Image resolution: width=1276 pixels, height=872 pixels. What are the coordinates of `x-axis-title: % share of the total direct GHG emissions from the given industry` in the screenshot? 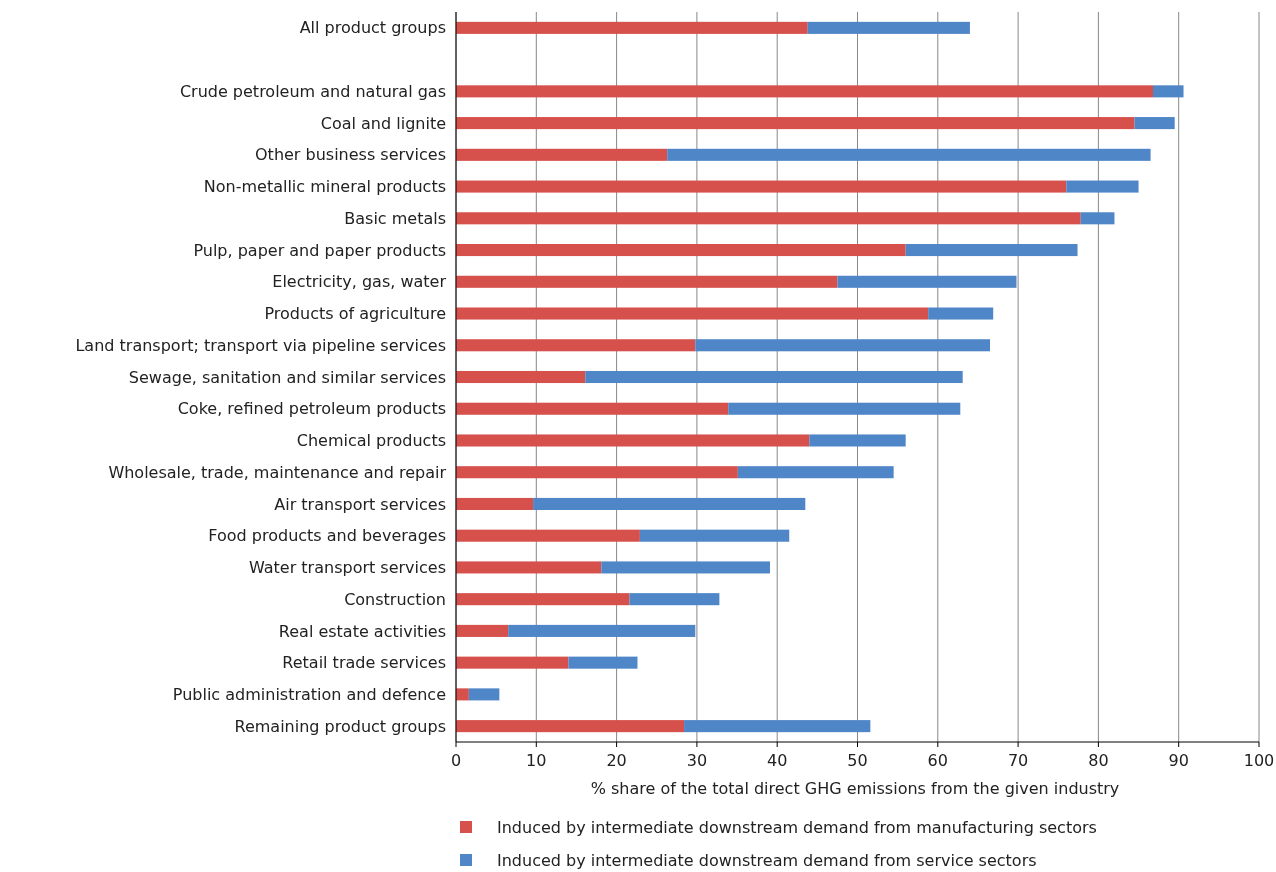 It's located at (855, 788).